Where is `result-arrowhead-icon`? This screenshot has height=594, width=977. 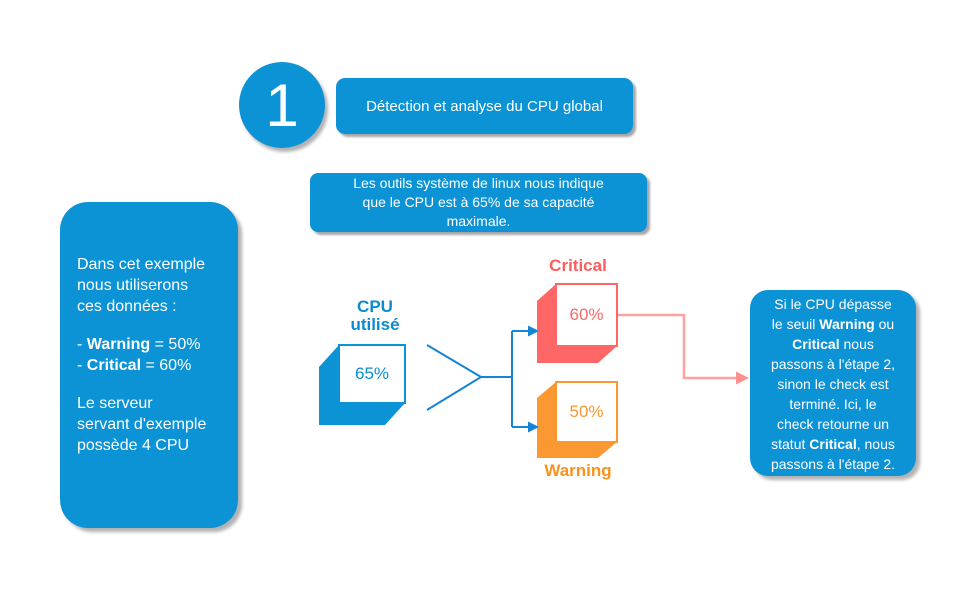
result-arrowhead-icon is located at coordinates (742, 378).